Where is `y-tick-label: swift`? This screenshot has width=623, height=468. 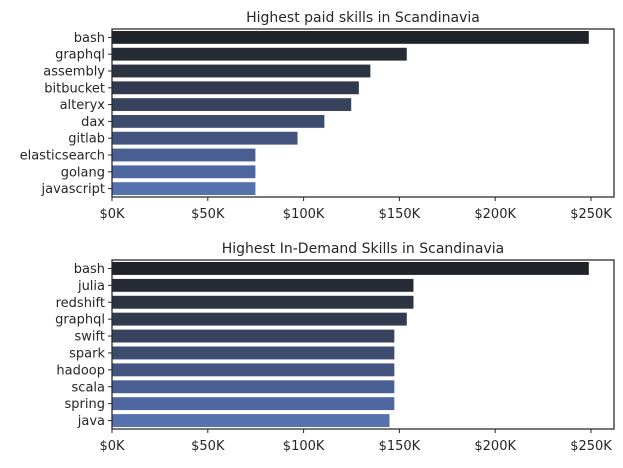
y-tick-label: swift is located at coordinates (90, 337).